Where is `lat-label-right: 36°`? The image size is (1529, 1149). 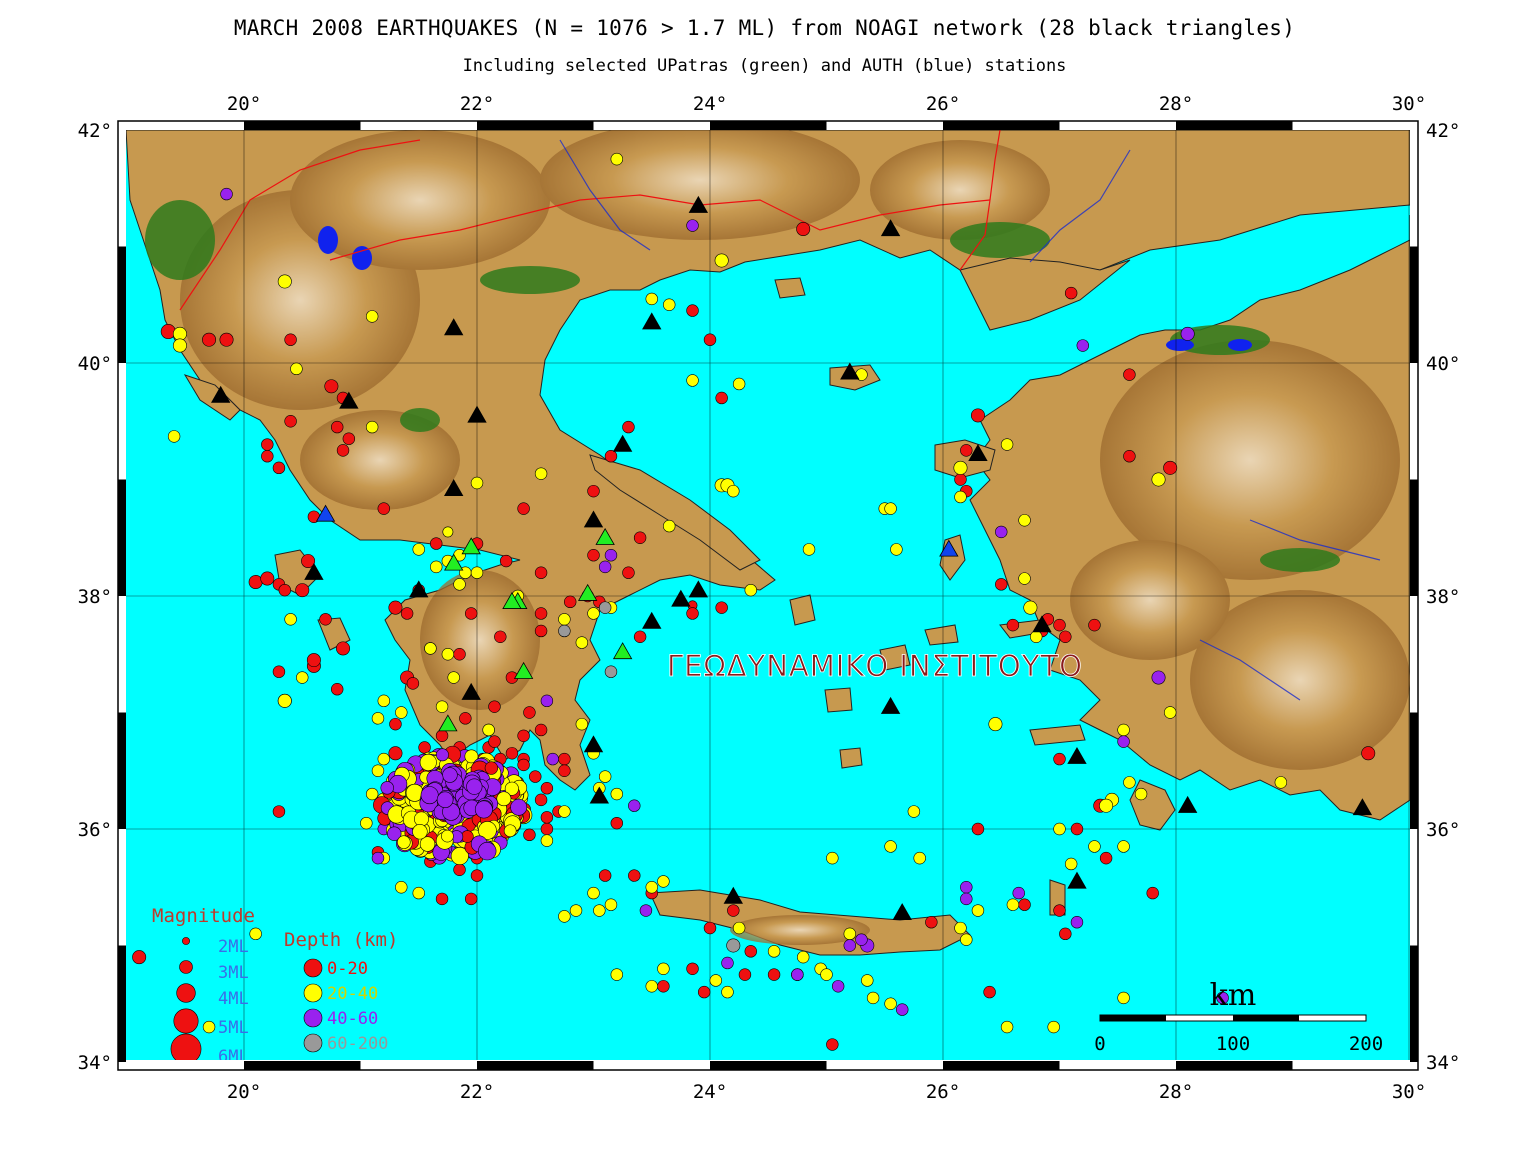 lat-label-right: 36° is located at coordinates (1443, 830).